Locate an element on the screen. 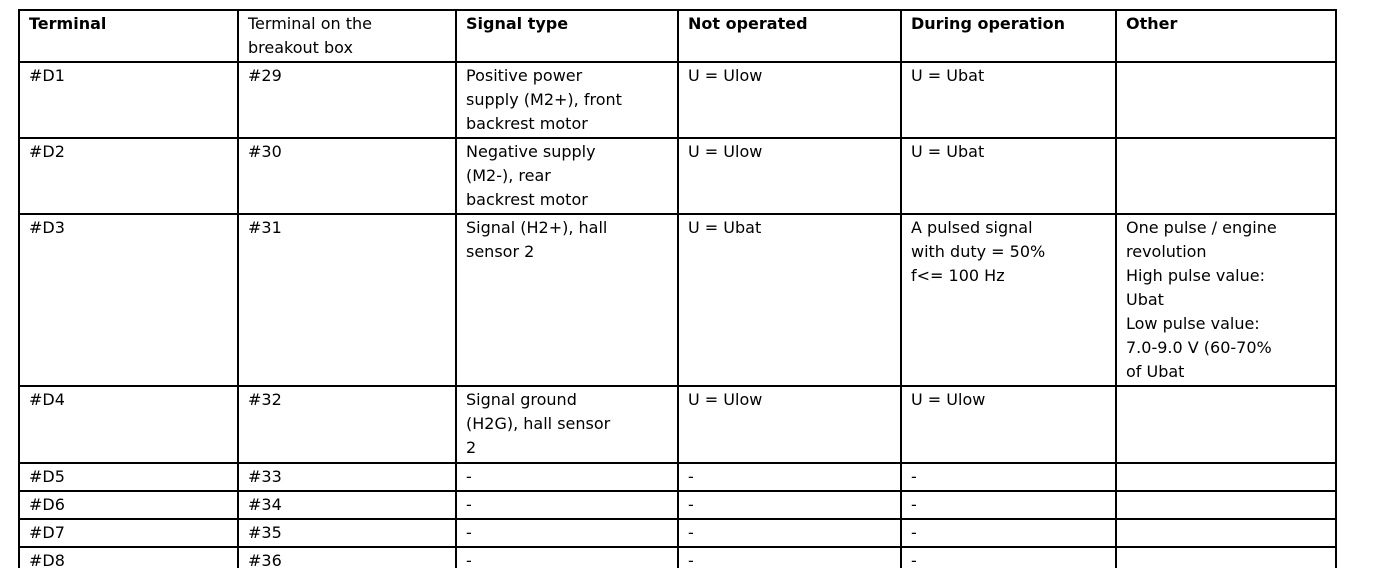 Image resolution: width=1376 pixels, height=568 pixels. cell-terminal: #D2 is located at coordinates (128, 176).